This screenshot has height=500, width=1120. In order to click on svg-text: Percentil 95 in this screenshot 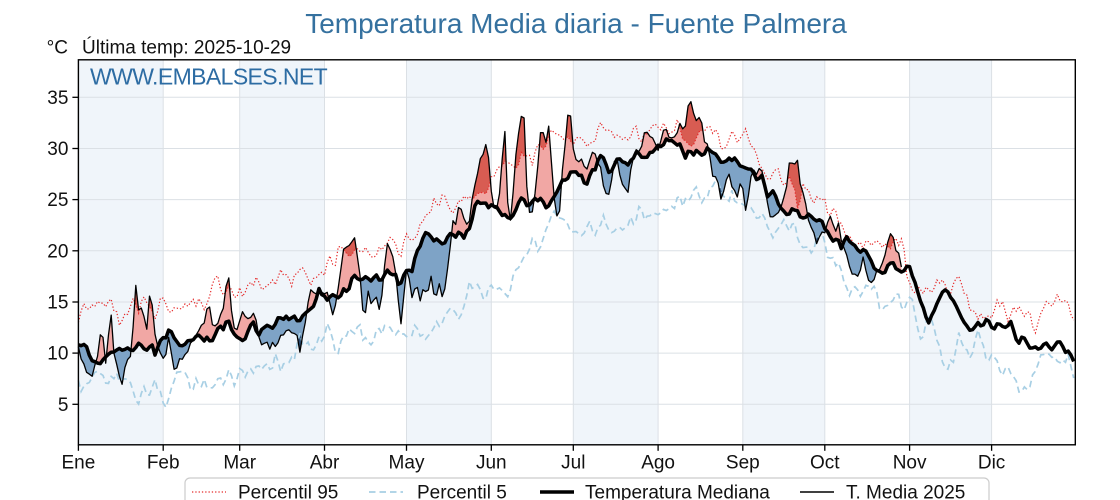, I will do `click(288, 491)`.